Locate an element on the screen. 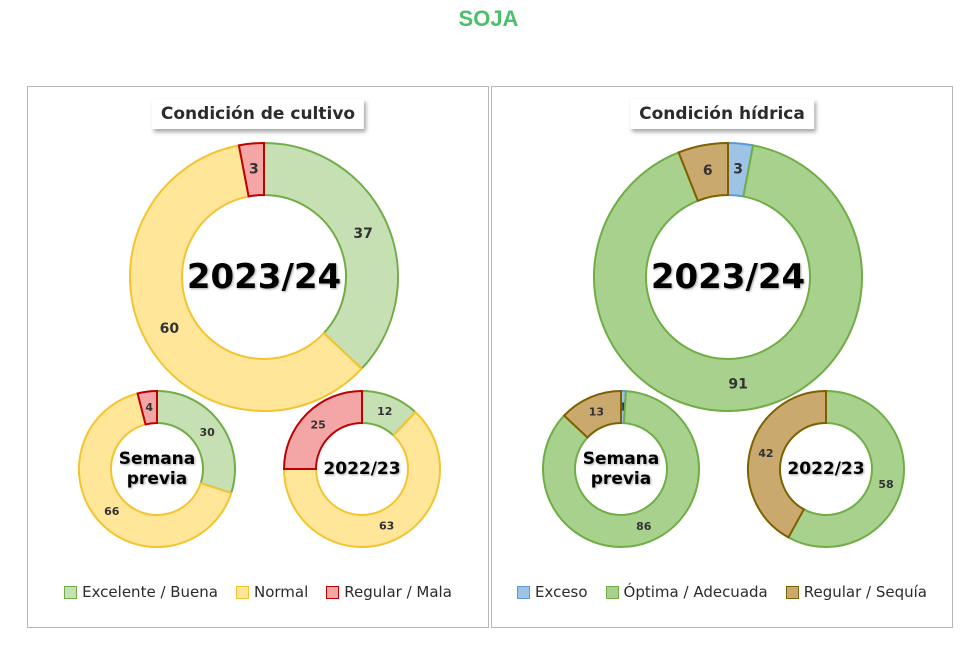 Image resolution: width=977 pixels, height=645 pixels. donut-value-buena: 37 is located at coordinates (362, 234).